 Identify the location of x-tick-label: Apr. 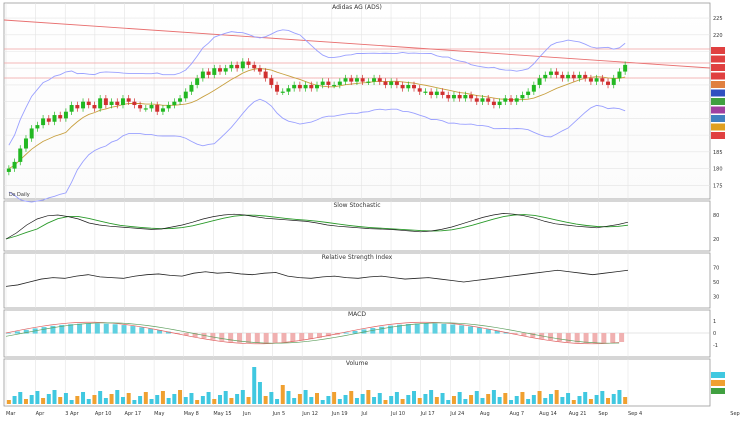
(41, 414).